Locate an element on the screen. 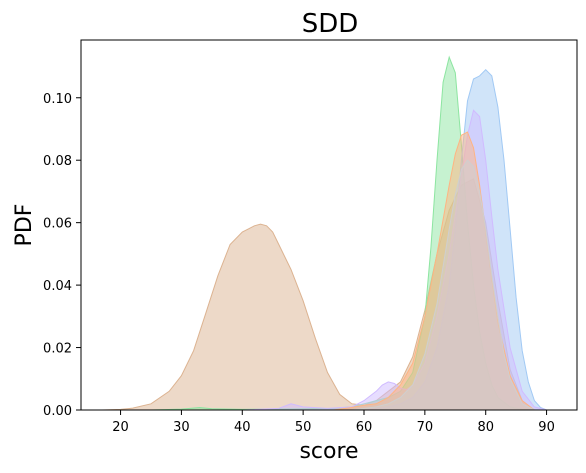 This screenshot has height=473, width=586. y-tick-label: 0.04 is located at coordinates (57, 286).